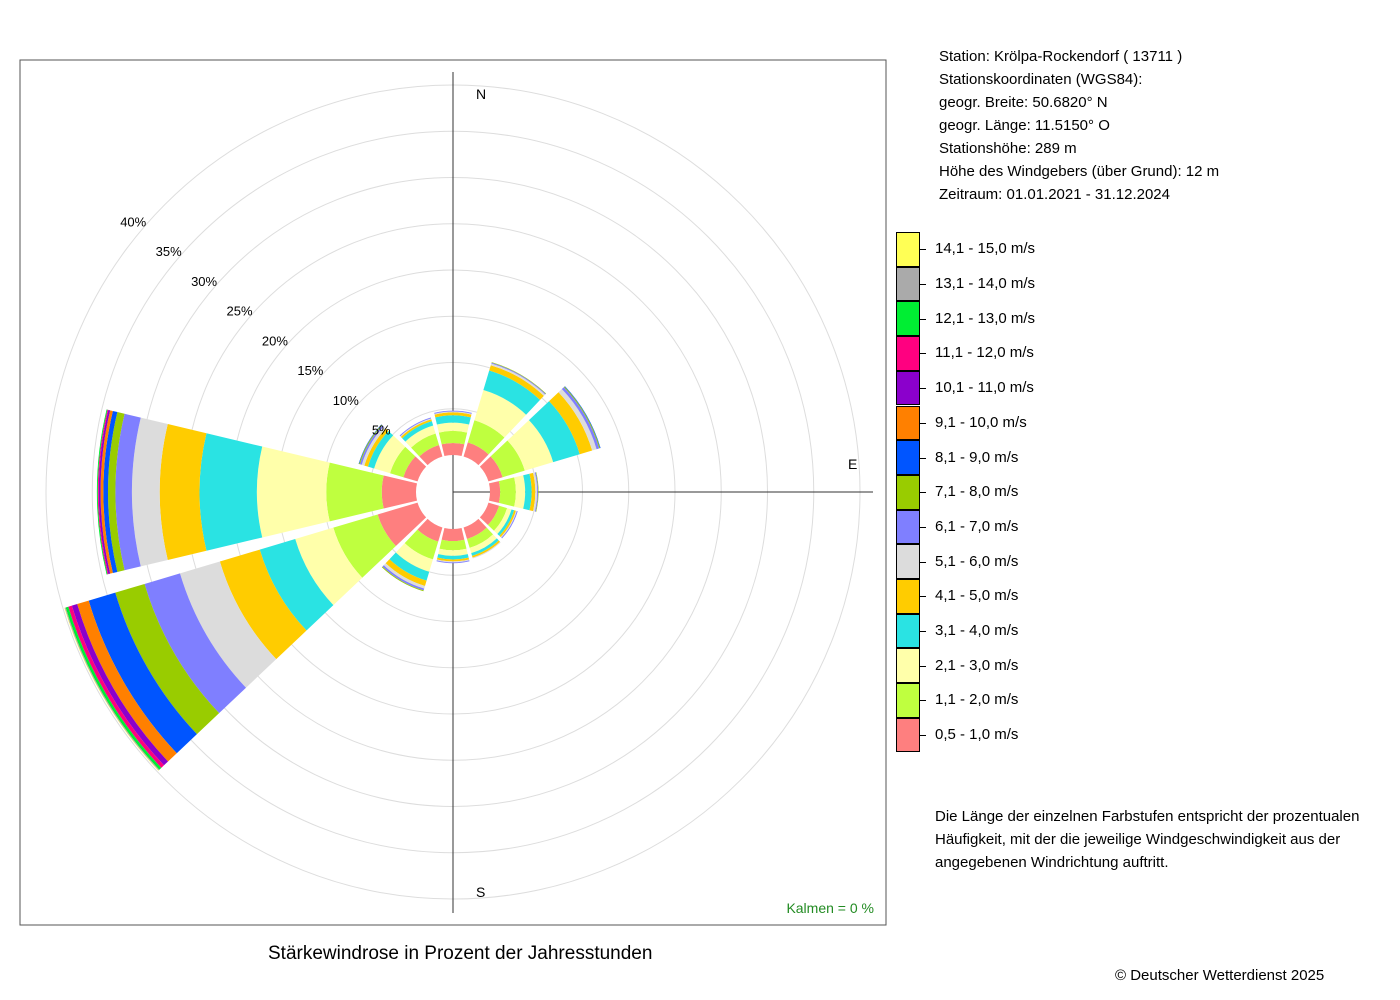  Describe the element at coordinates (310, 370) in the screenshot. I see `ring-label-15: 15%` at that location.